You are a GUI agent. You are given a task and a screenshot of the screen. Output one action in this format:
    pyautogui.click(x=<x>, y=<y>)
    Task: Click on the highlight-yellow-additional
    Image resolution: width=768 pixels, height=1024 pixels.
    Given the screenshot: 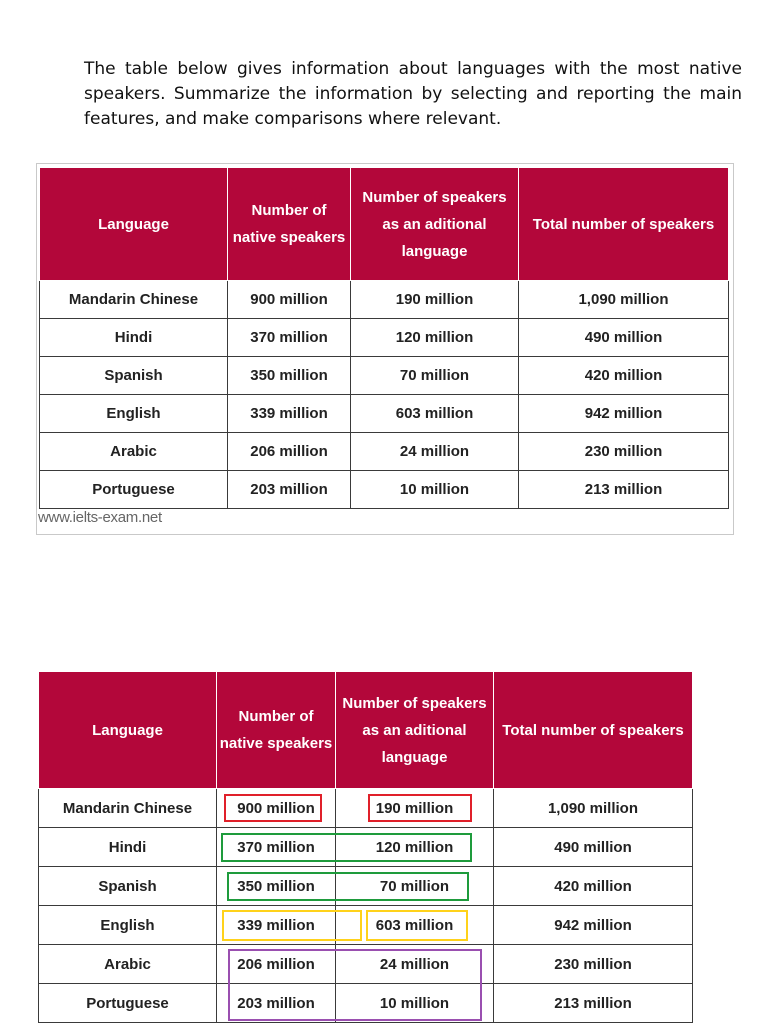 What is the action you would take?
    pyautogui.click(x=417, y=925)
    